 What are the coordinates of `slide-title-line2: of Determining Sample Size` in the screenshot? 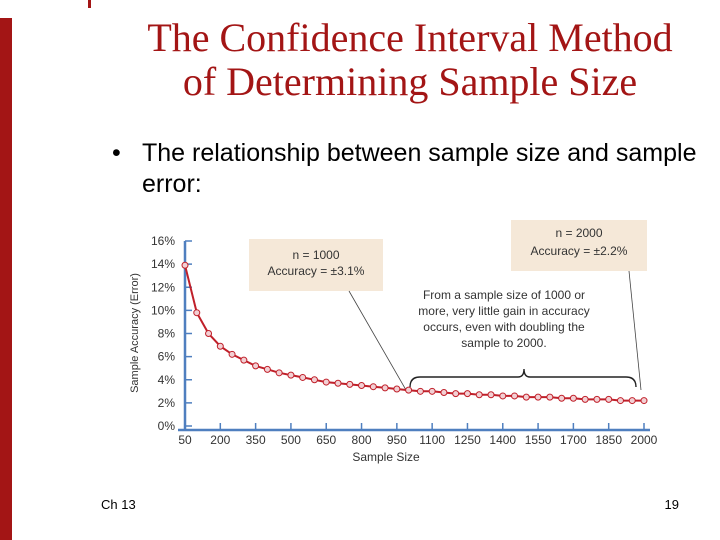 It's located at (410, 81).